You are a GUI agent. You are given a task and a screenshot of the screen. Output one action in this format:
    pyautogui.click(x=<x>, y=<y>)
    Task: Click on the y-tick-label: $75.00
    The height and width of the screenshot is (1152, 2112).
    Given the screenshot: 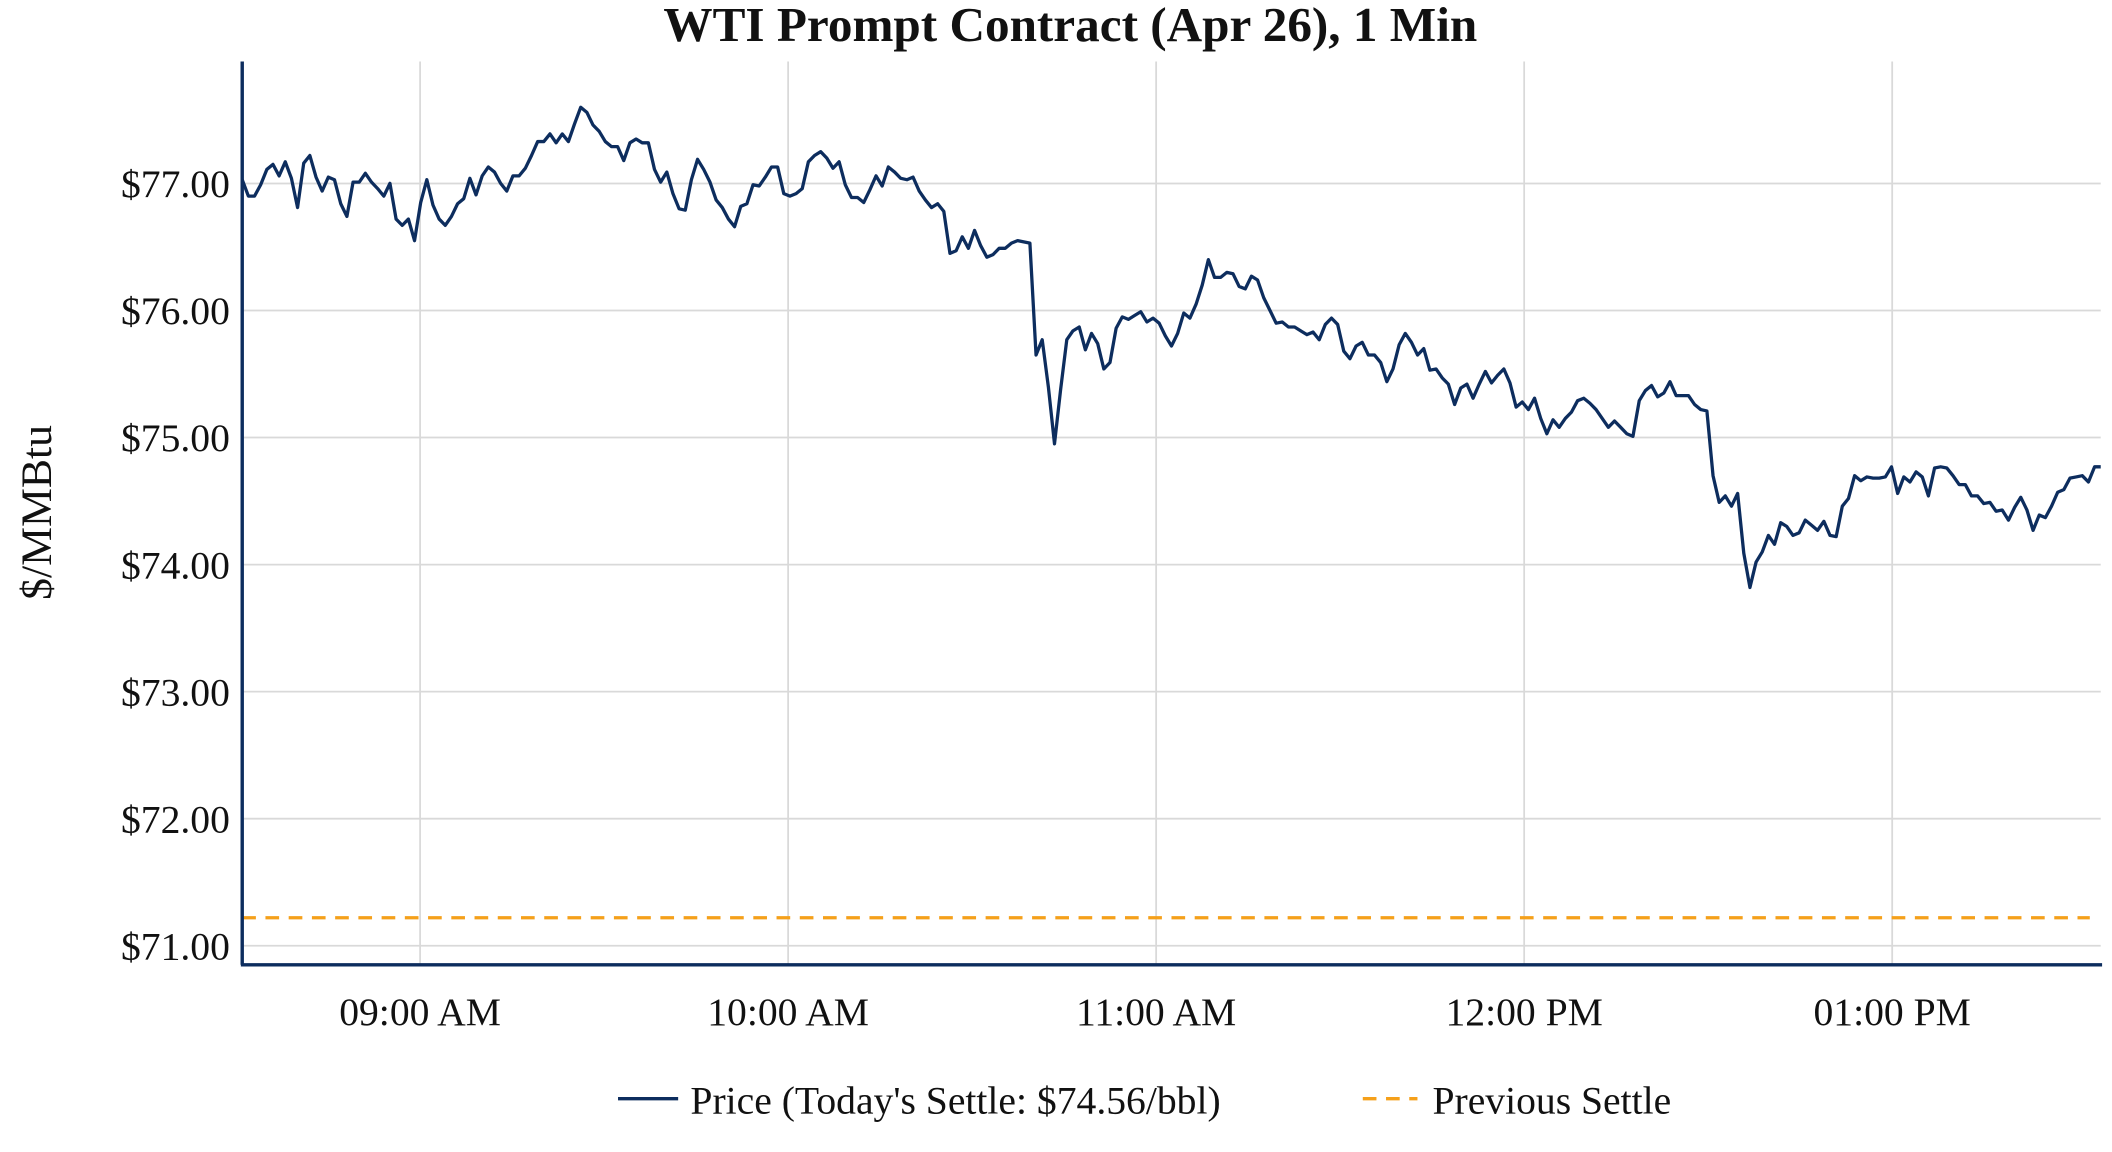 What is the action you would take?
    pyautogui.click(x=175, y=438)
    